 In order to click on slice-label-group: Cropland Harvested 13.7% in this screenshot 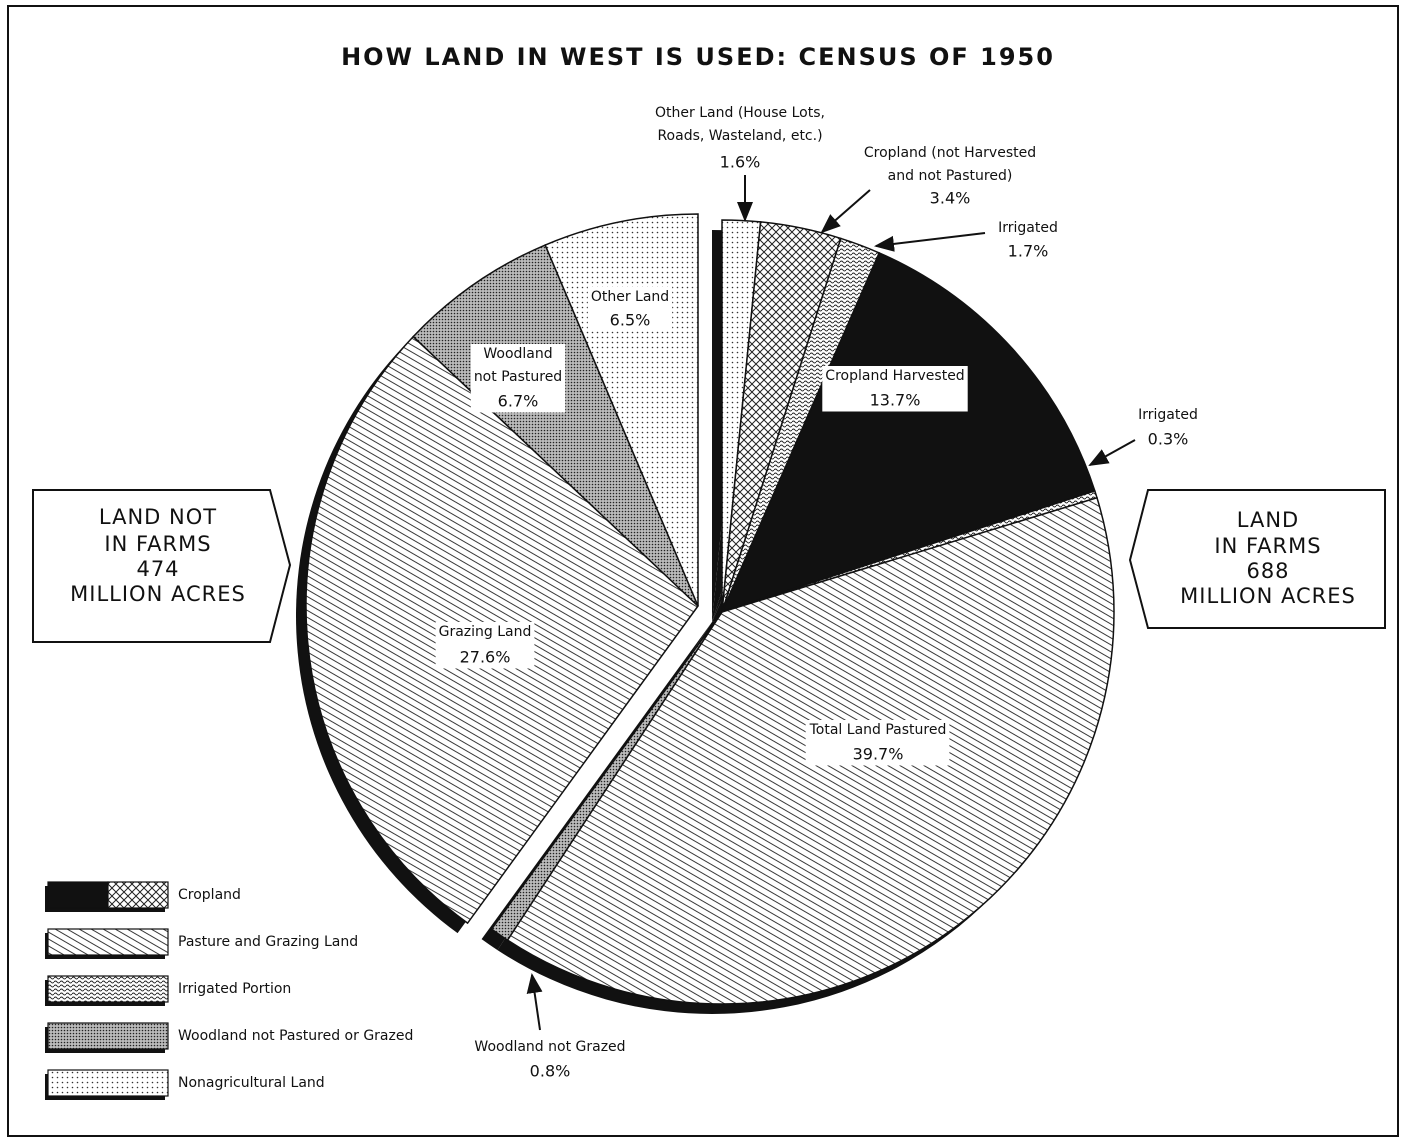, I will do `click(895, 389)`.